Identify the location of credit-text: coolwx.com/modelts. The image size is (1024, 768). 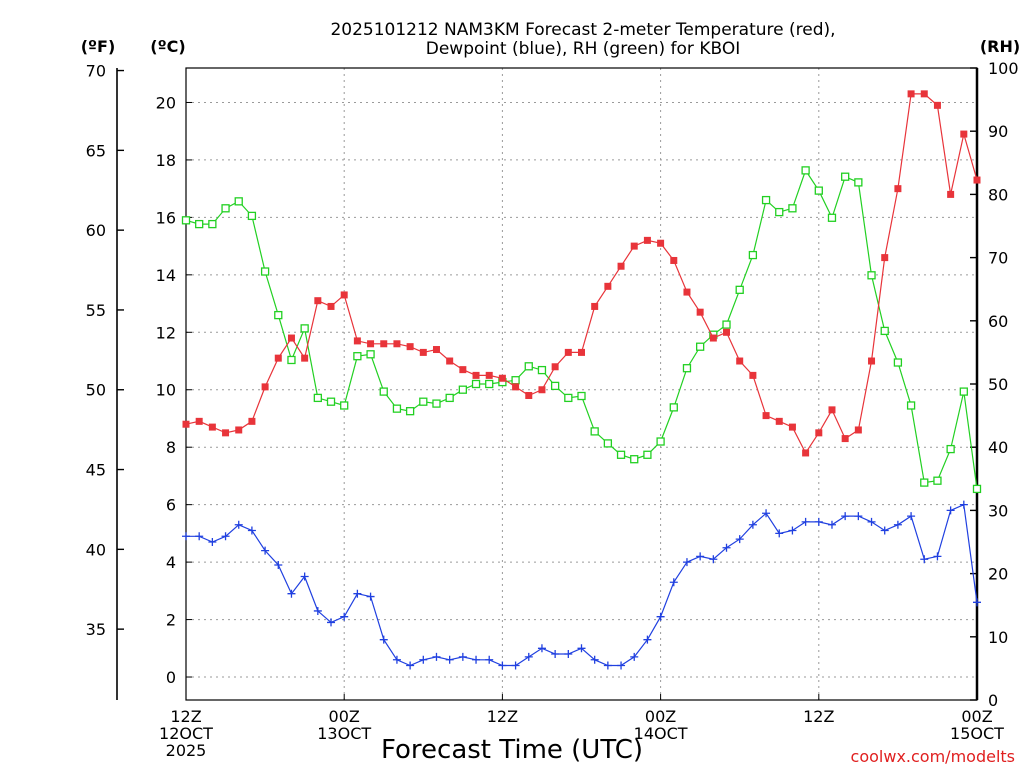
(933, 756).